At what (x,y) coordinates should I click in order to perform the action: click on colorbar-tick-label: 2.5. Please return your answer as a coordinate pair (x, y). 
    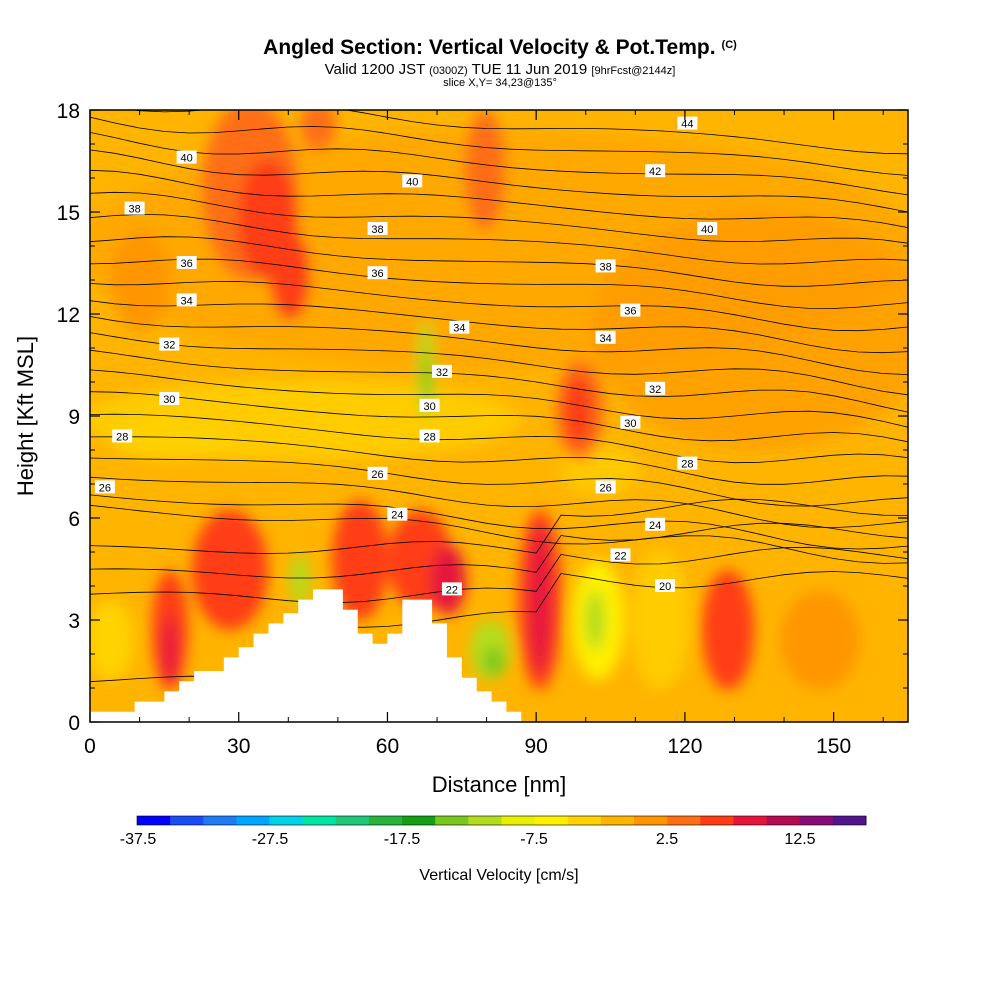
    Looking at the image, I should click on (667, 839).